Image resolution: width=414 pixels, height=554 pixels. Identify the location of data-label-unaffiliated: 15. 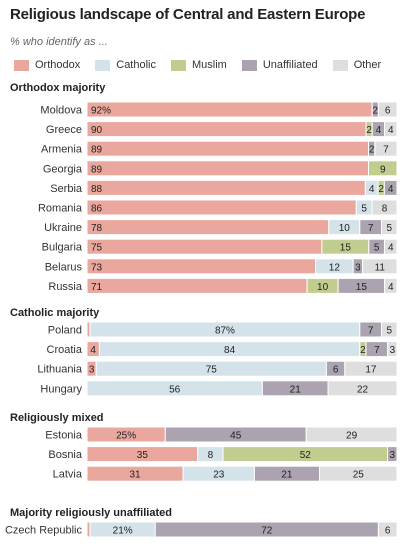
(362, 287).